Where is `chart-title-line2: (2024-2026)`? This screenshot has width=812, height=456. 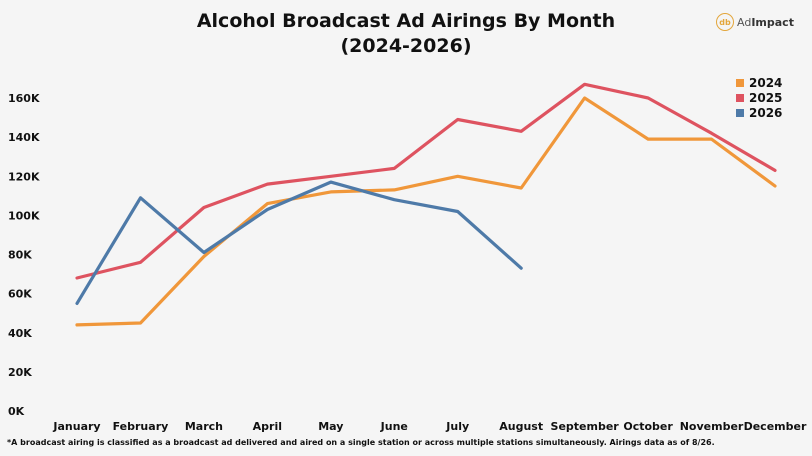 chart-title-line2: (2024-2026) is located at coordinates (406, 46).